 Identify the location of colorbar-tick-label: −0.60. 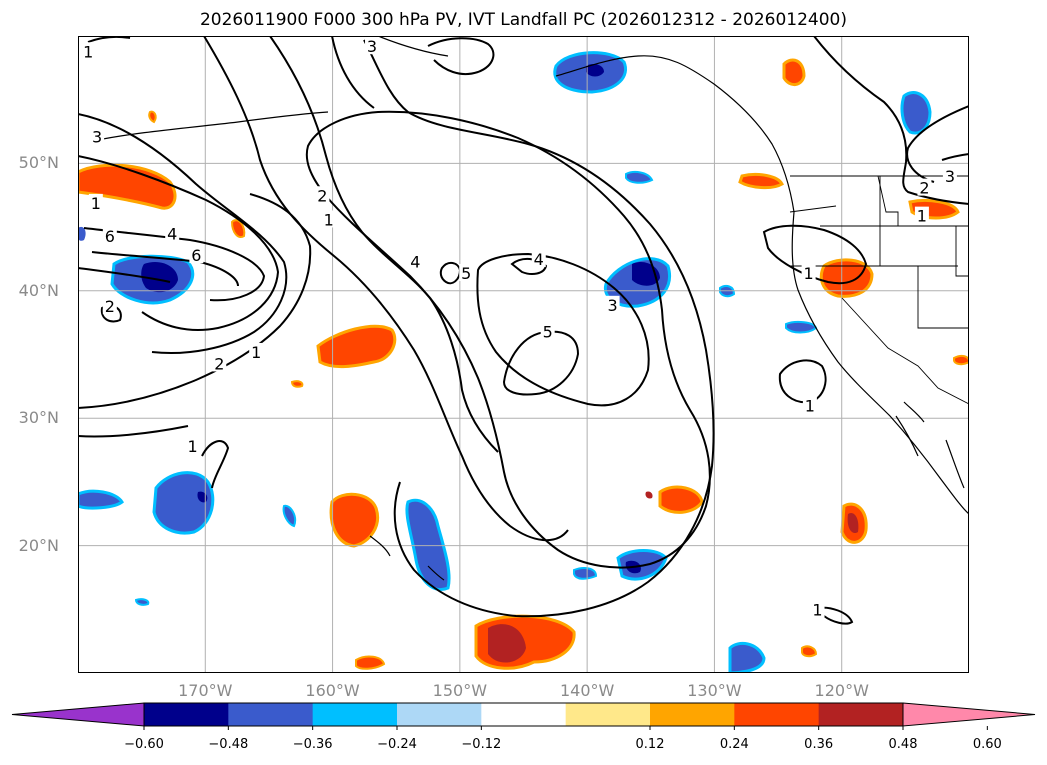
(144, 744).